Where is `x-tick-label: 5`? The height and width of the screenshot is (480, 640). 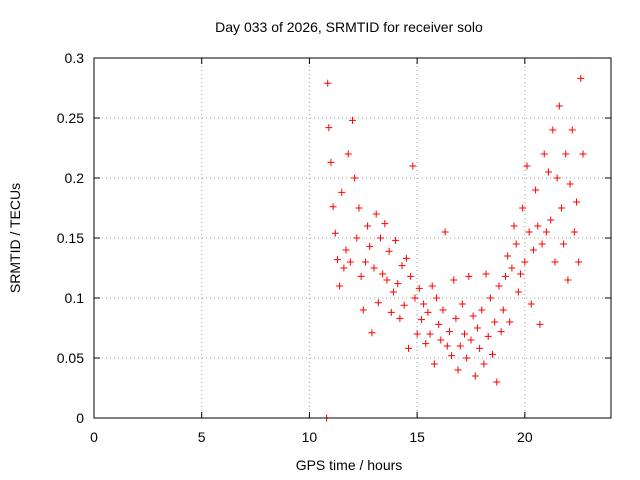 x-tick-label: 5 is located at coordinates (202, 437).